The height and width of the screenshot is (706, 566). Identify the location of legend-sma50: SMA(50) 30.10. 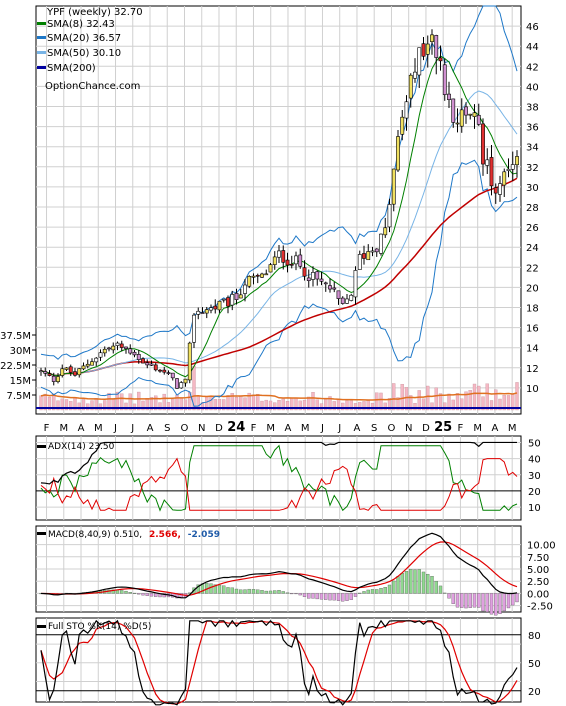
(84, 53).